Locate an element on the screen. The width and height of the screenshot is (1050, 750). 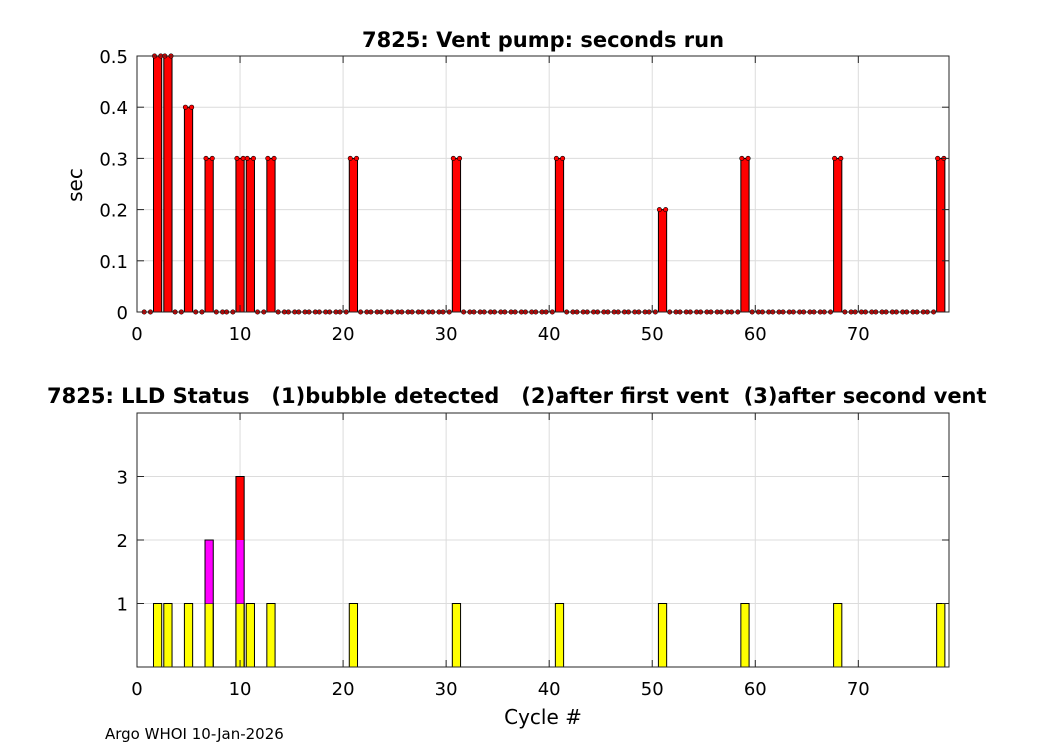
vent-pump-title: 7825: Vent pump: seconds run is located at coordinates (543, 40).